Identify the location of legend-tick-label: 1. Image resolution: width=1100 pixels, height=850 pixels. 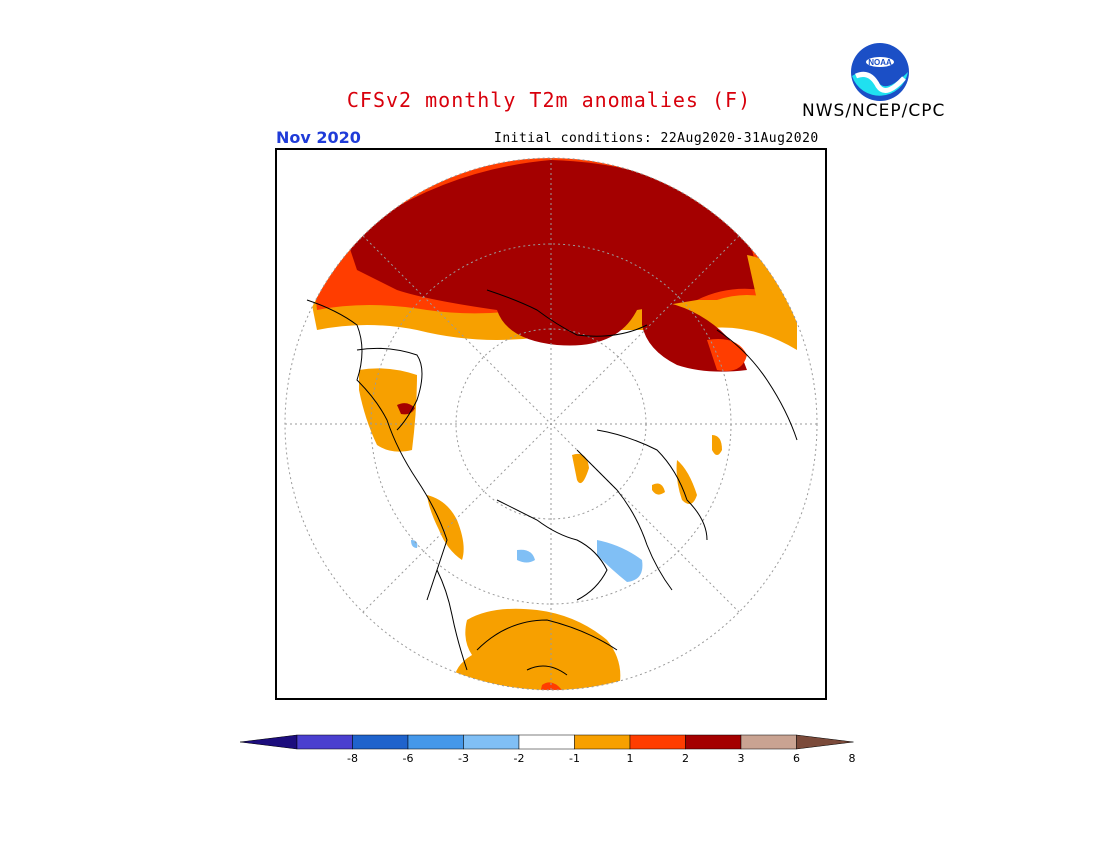
(630, 758).